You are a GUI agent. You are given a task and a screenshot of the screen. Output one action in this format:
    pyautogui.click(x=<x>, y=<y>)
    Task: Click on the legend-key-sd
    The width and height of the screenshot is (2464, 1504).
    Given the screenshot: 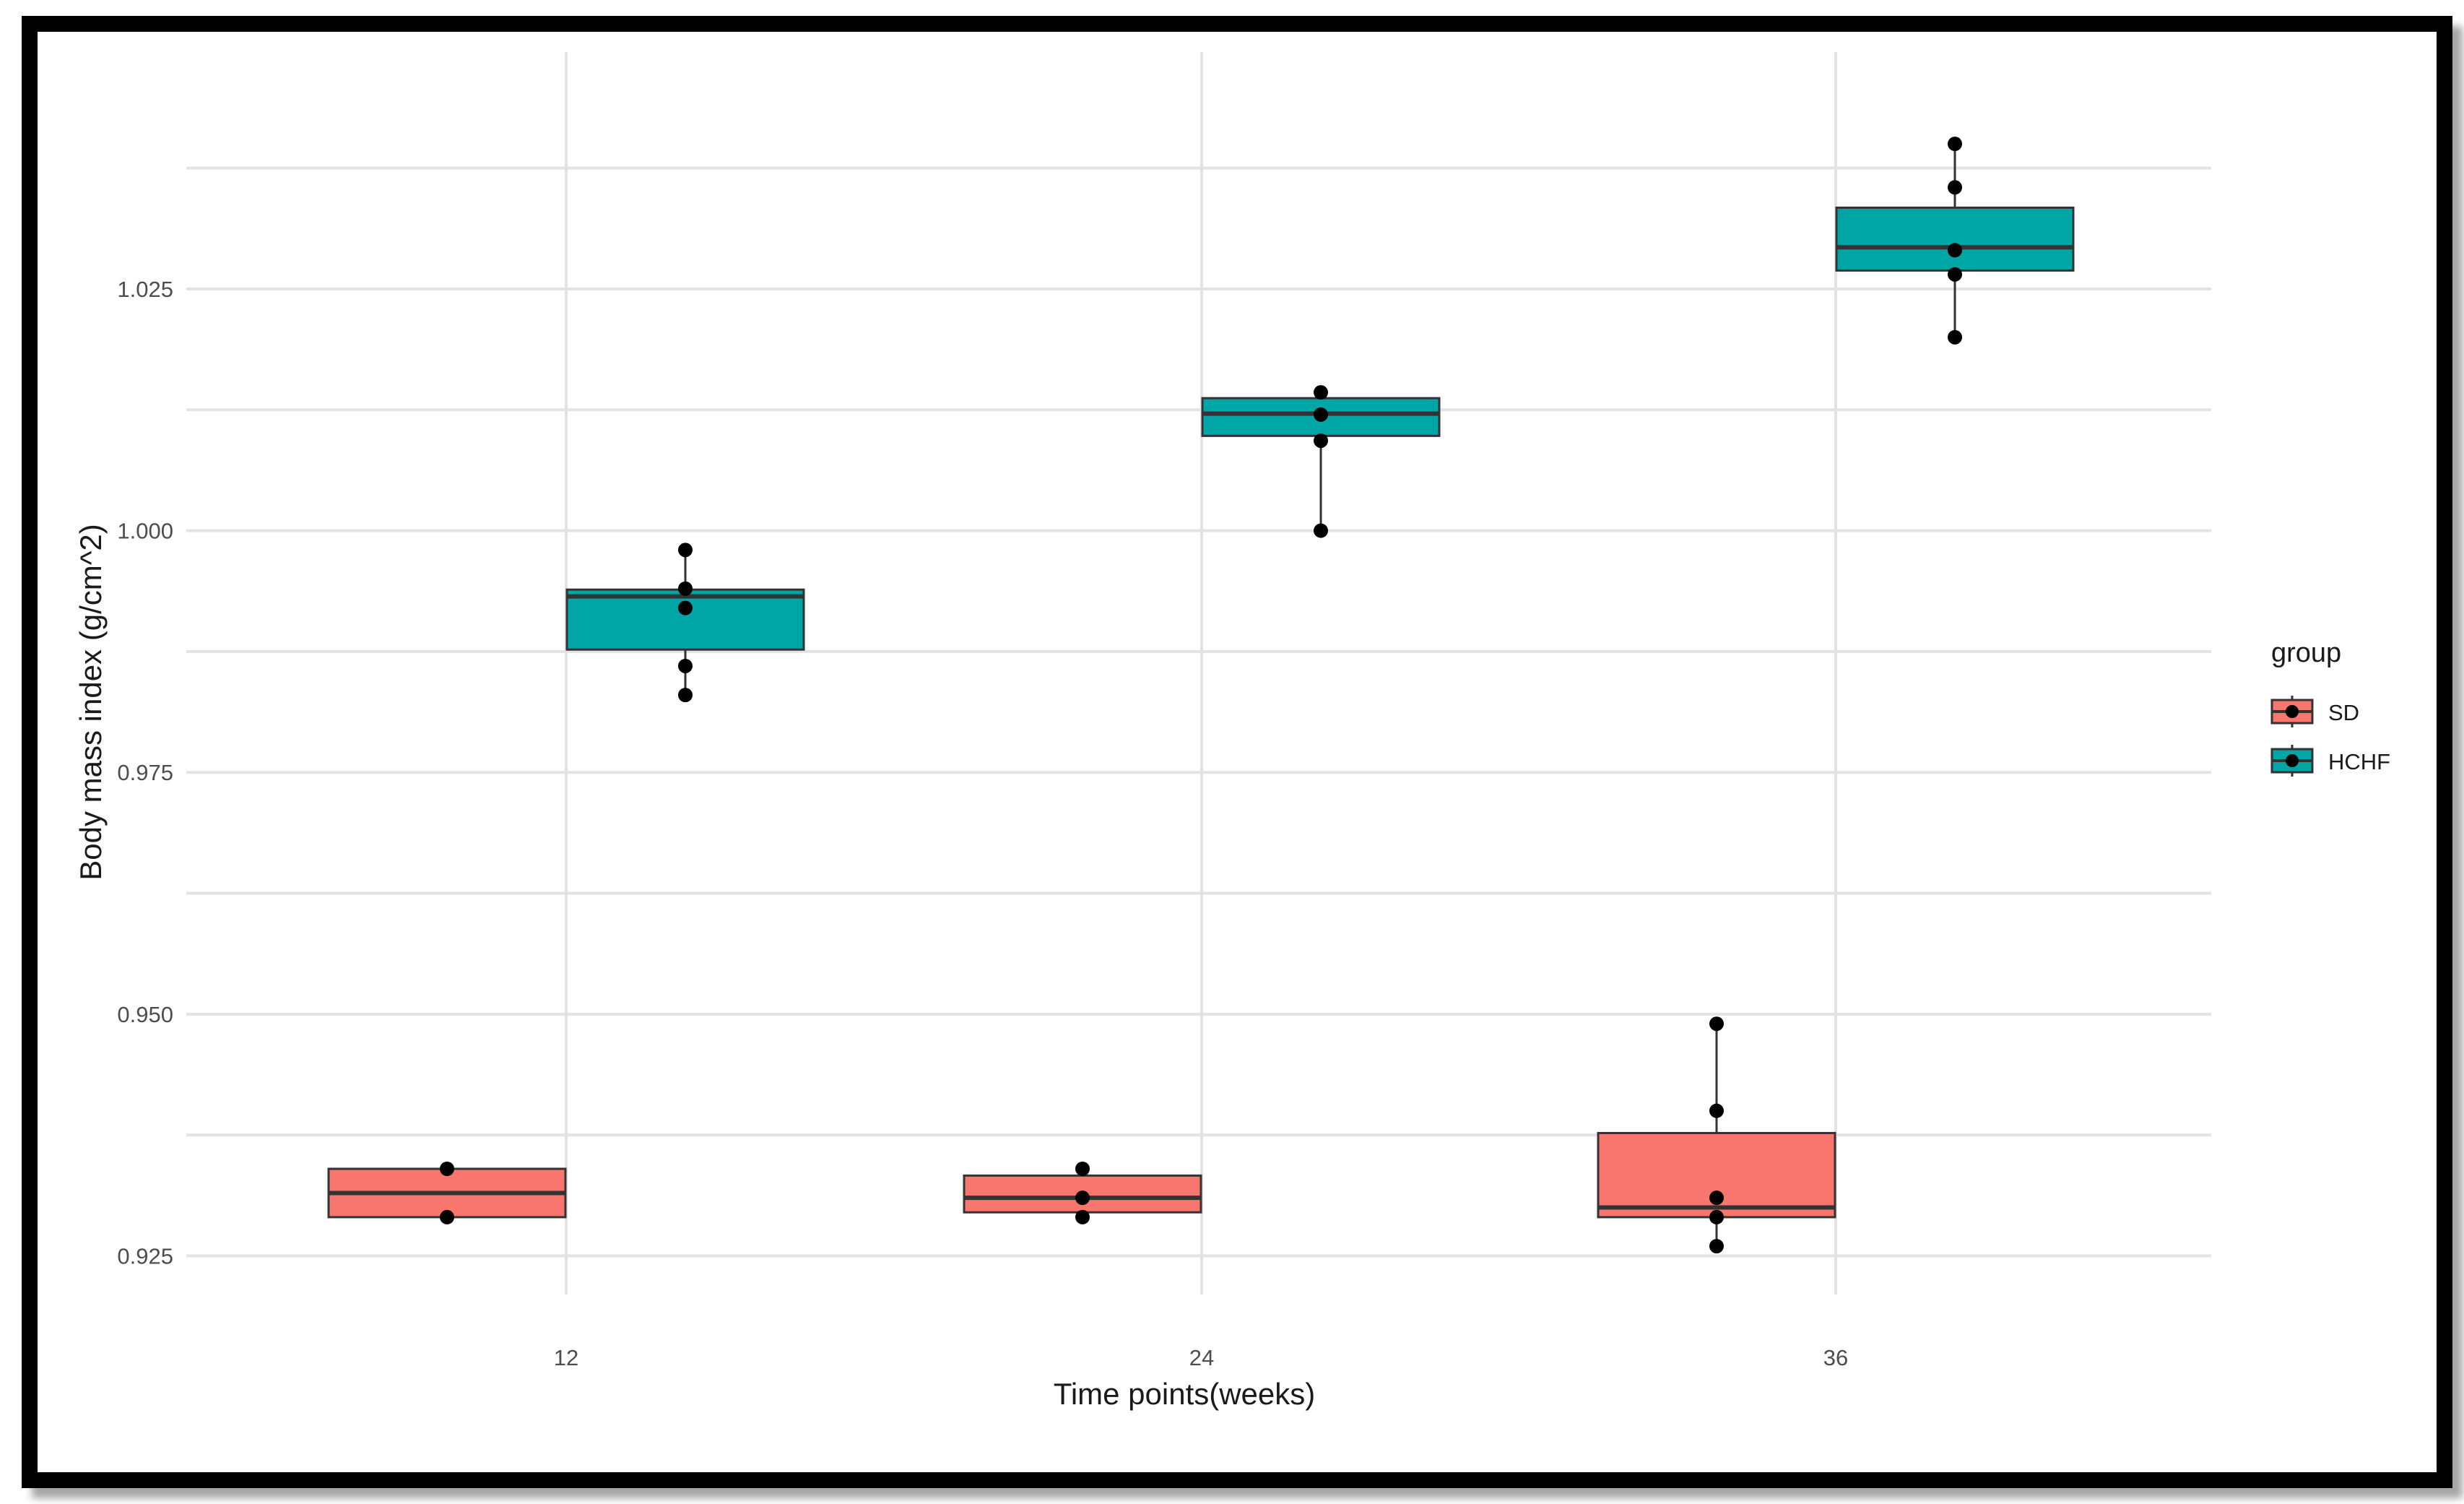 What is the action you would take?
    pyautogui.click(x=2292, y=711)
    